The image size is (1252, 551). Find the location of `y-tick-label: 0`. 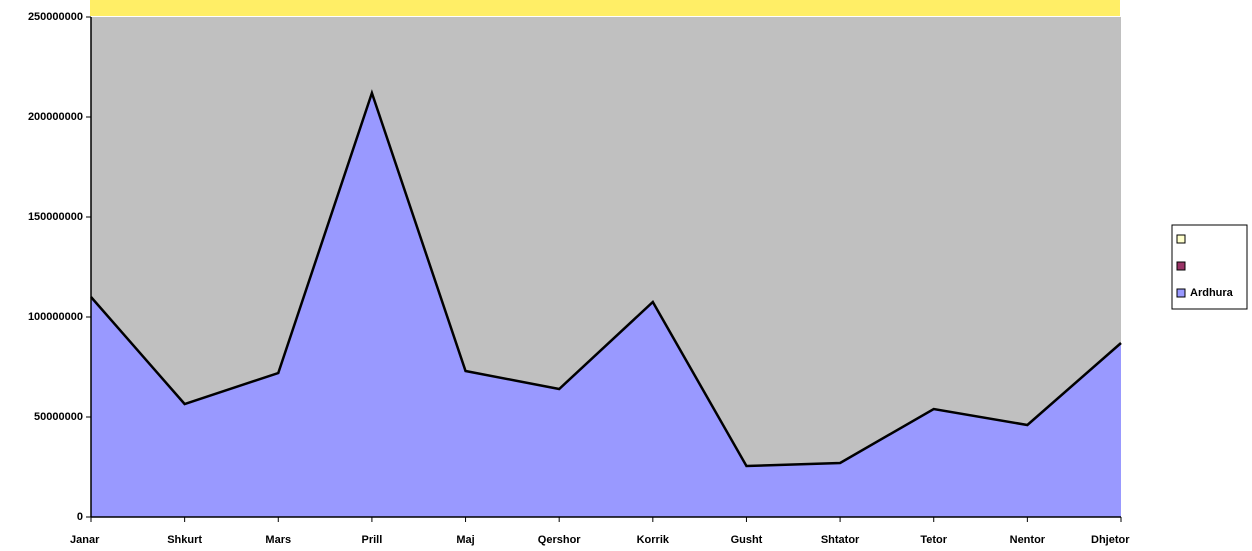

y-tick-label: 0 is located at coordinates (80, 517).